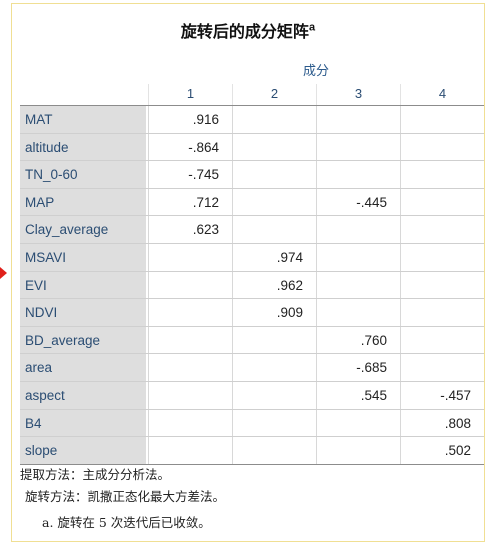 This screenshot has width=495, height=550. I want to click on row-label: slope, so click(83, 450).